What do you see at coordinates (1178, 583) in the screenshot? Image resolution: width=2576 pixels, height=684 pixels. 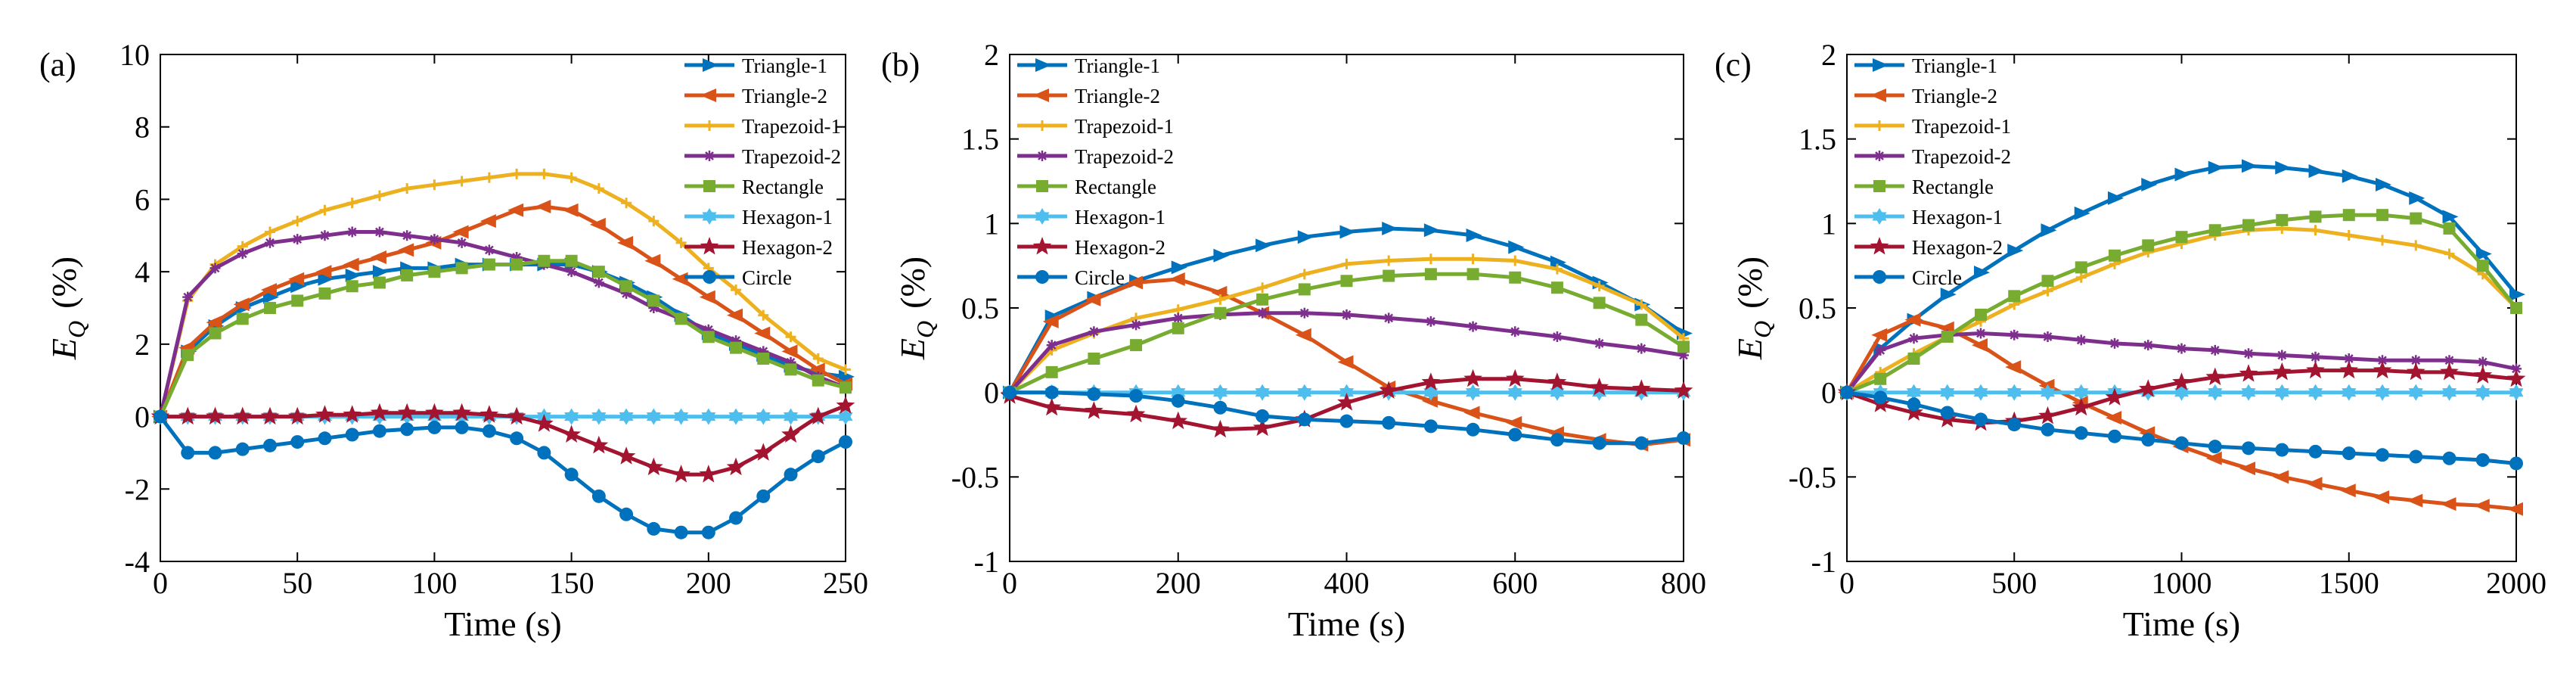 I see `x-tick-label: 200` at bounding box center [1178, 583].